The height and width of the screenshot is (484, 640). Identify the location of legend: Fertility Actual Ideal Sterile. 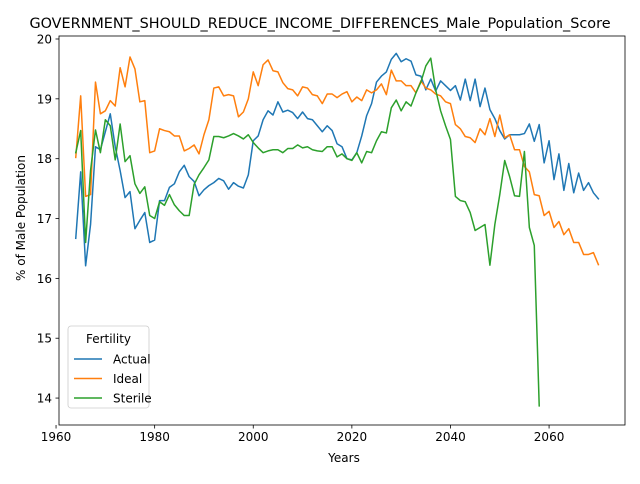
(109, 367).